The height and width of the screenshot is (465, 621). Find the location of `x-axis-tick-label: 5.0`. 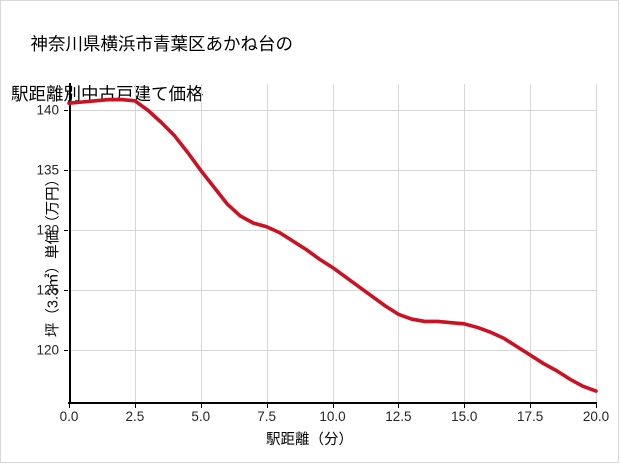

x-axis-tick-label: 5.0 is located at coordinates (201, 416).